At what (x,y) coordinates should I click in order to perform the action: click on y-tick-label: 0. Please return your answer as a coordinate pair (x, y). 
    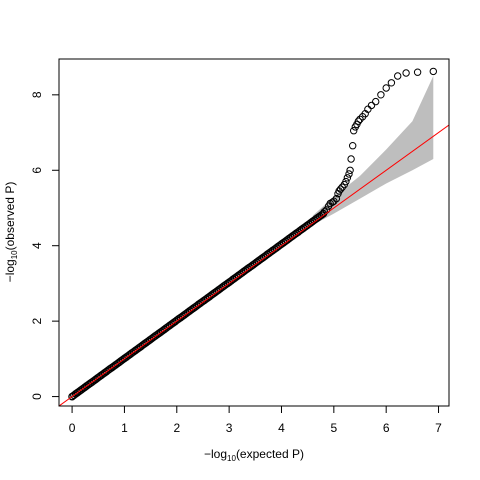
    Looking at the image, I should click on (37, 396).